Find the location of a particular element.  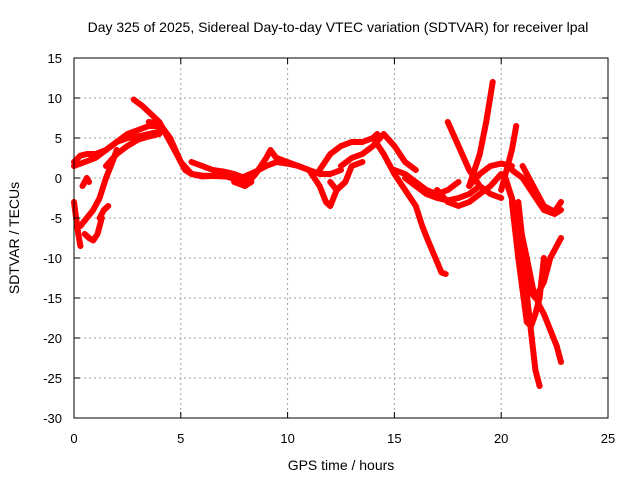

y-tick-label: -5 is located at coordinates (56, 218).